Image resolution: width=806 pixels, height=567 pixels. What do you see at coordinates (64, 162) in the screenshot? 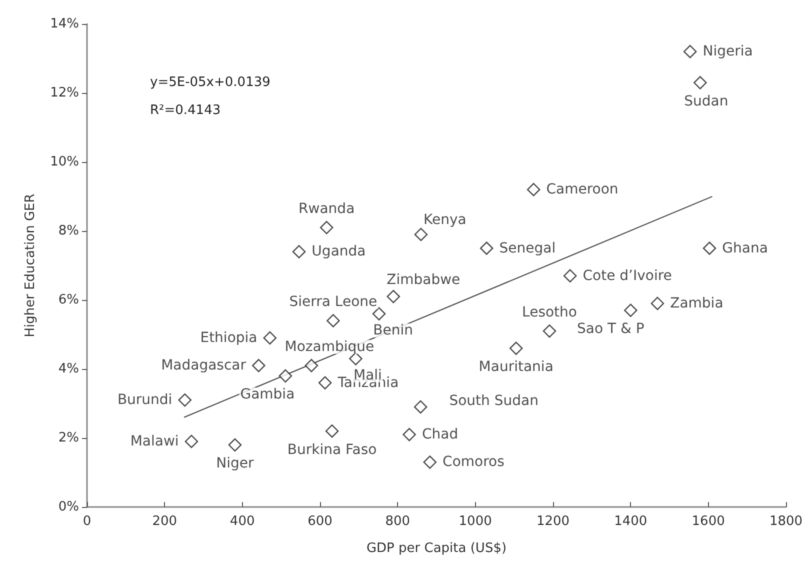
I see `y-tick-label: 10%` at bounding box center [64, 162].